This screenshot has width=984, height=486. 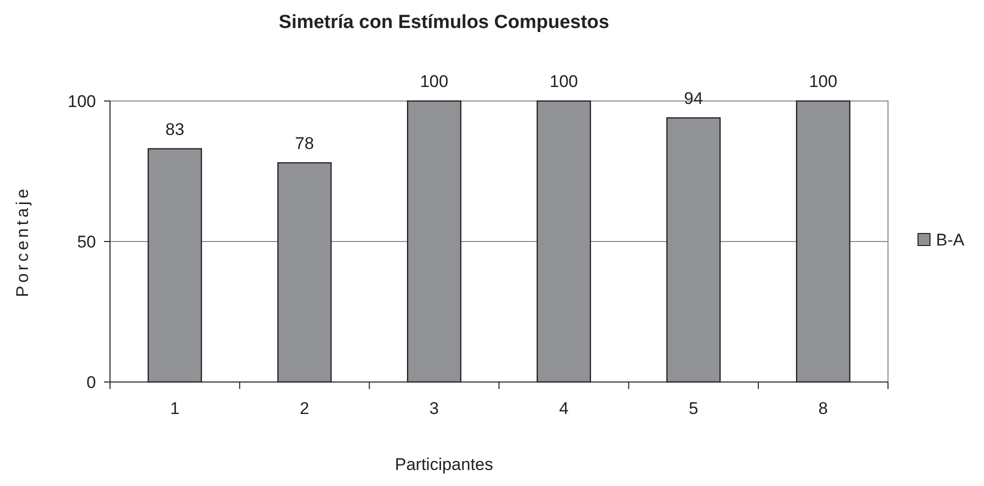 What do you see at coordinates (304, 143) in the screenshot?
I see `data-label: 78` at bounding box center [304, 143].